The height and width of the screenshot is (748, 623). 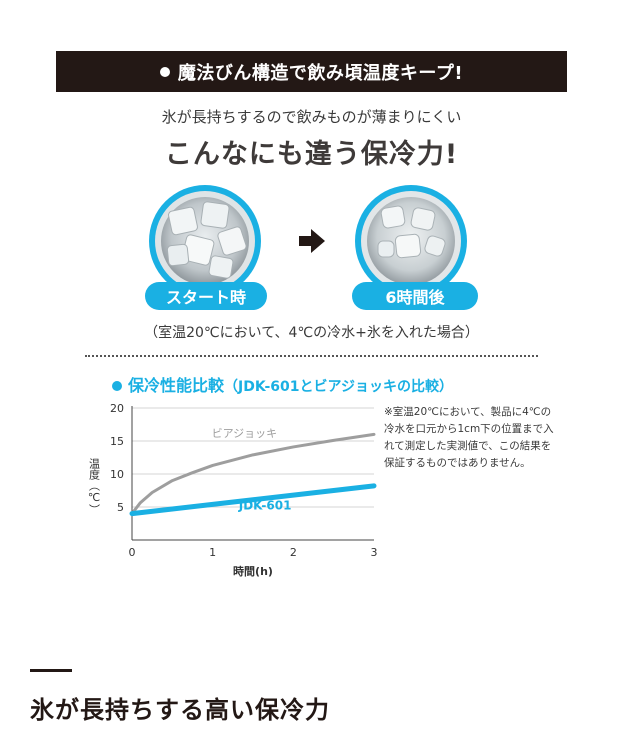 I want to click on start-label-badge: スタート時, so click(x=206, y=296).